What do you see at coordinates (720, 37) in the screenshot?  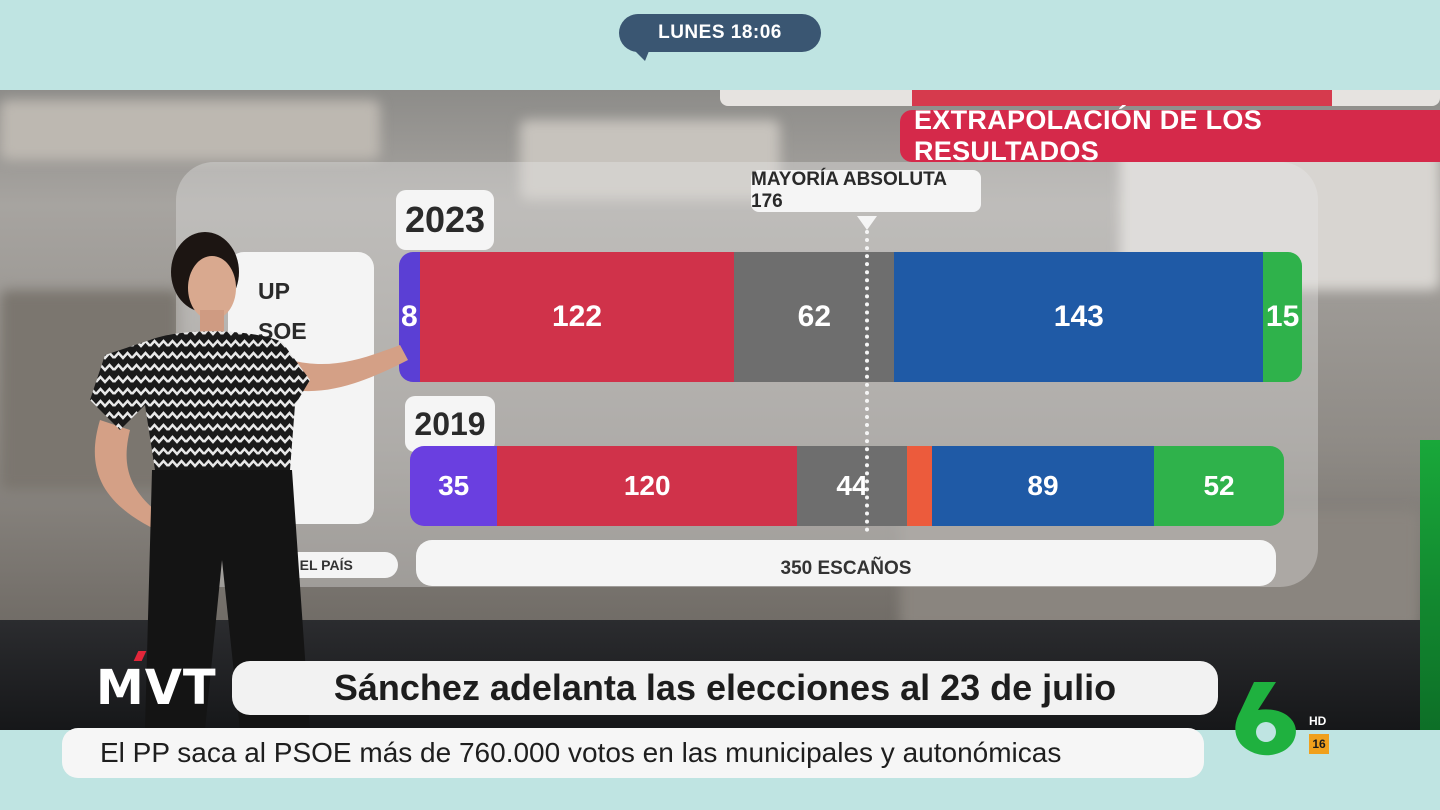 I see `time-label: LUNES 18:06` at bounding box center [720, 37].